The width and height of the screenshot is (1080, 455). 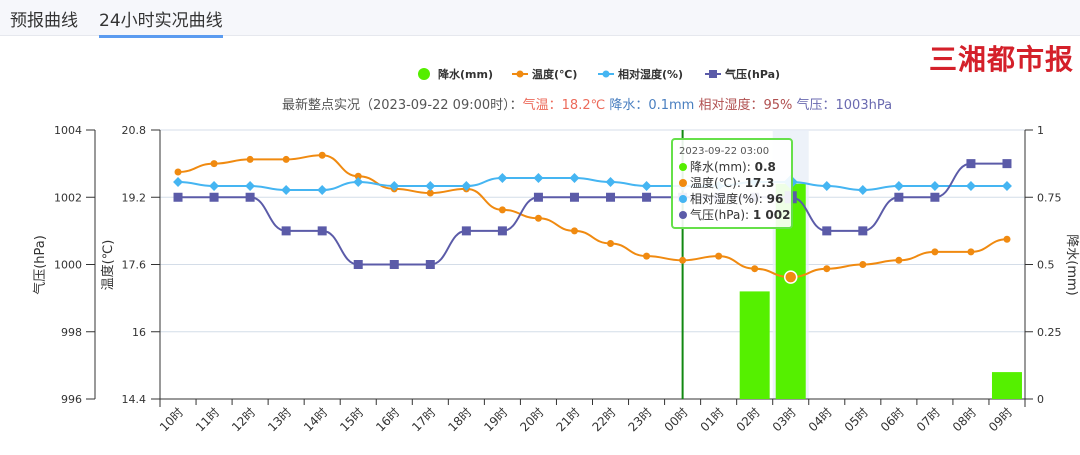 What do you see at coordinates (724, 151) in the screenshot?
I see `tooltip-time: 2023-09-22 03:00` at bounding box center [724, 151].